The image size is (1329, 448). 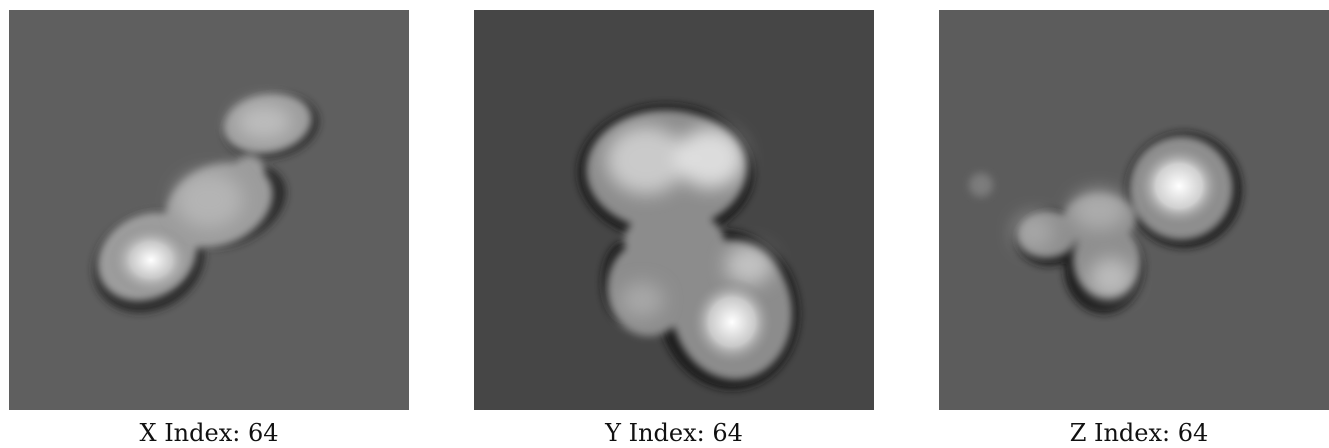 I want to click on z-slice-blob, so click(x=1105, y=223).